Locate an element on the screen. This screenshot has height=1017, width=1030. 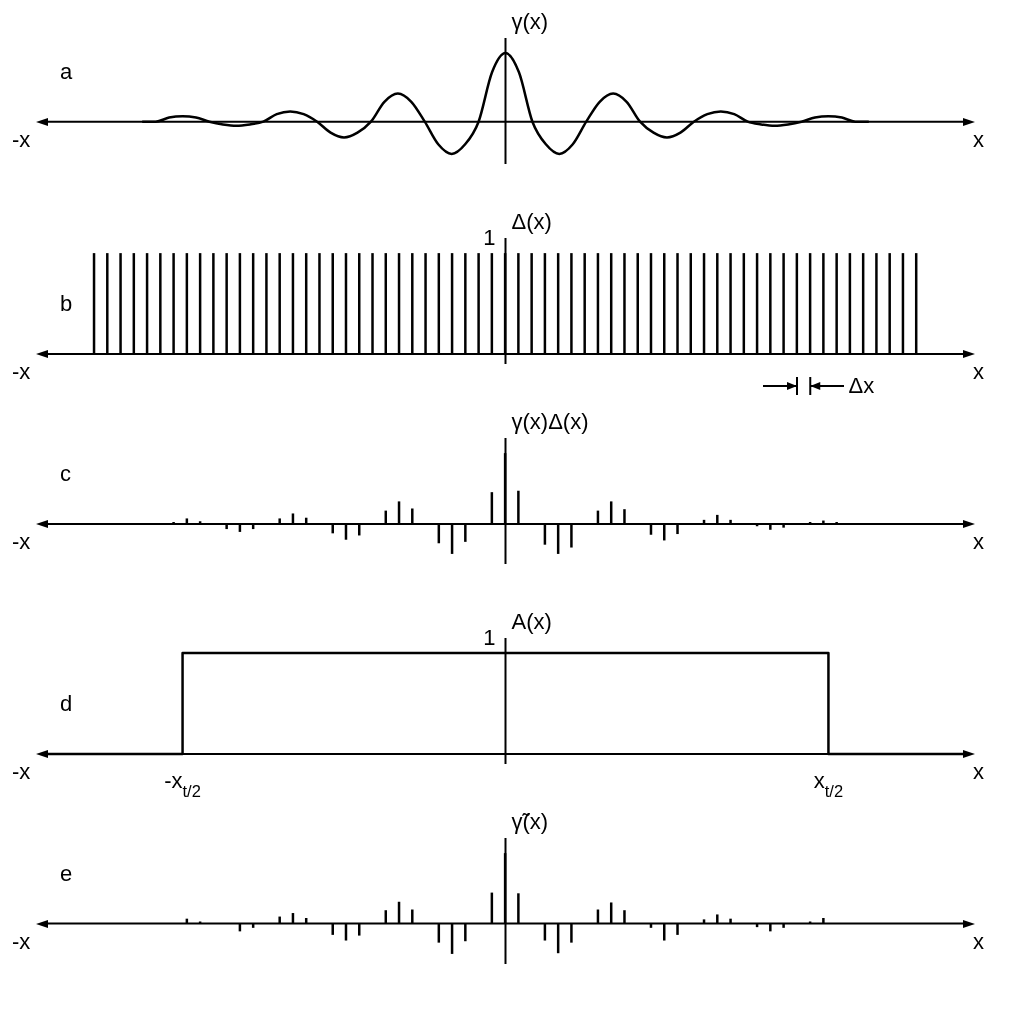
text: d is located at coordinates (66, 703).